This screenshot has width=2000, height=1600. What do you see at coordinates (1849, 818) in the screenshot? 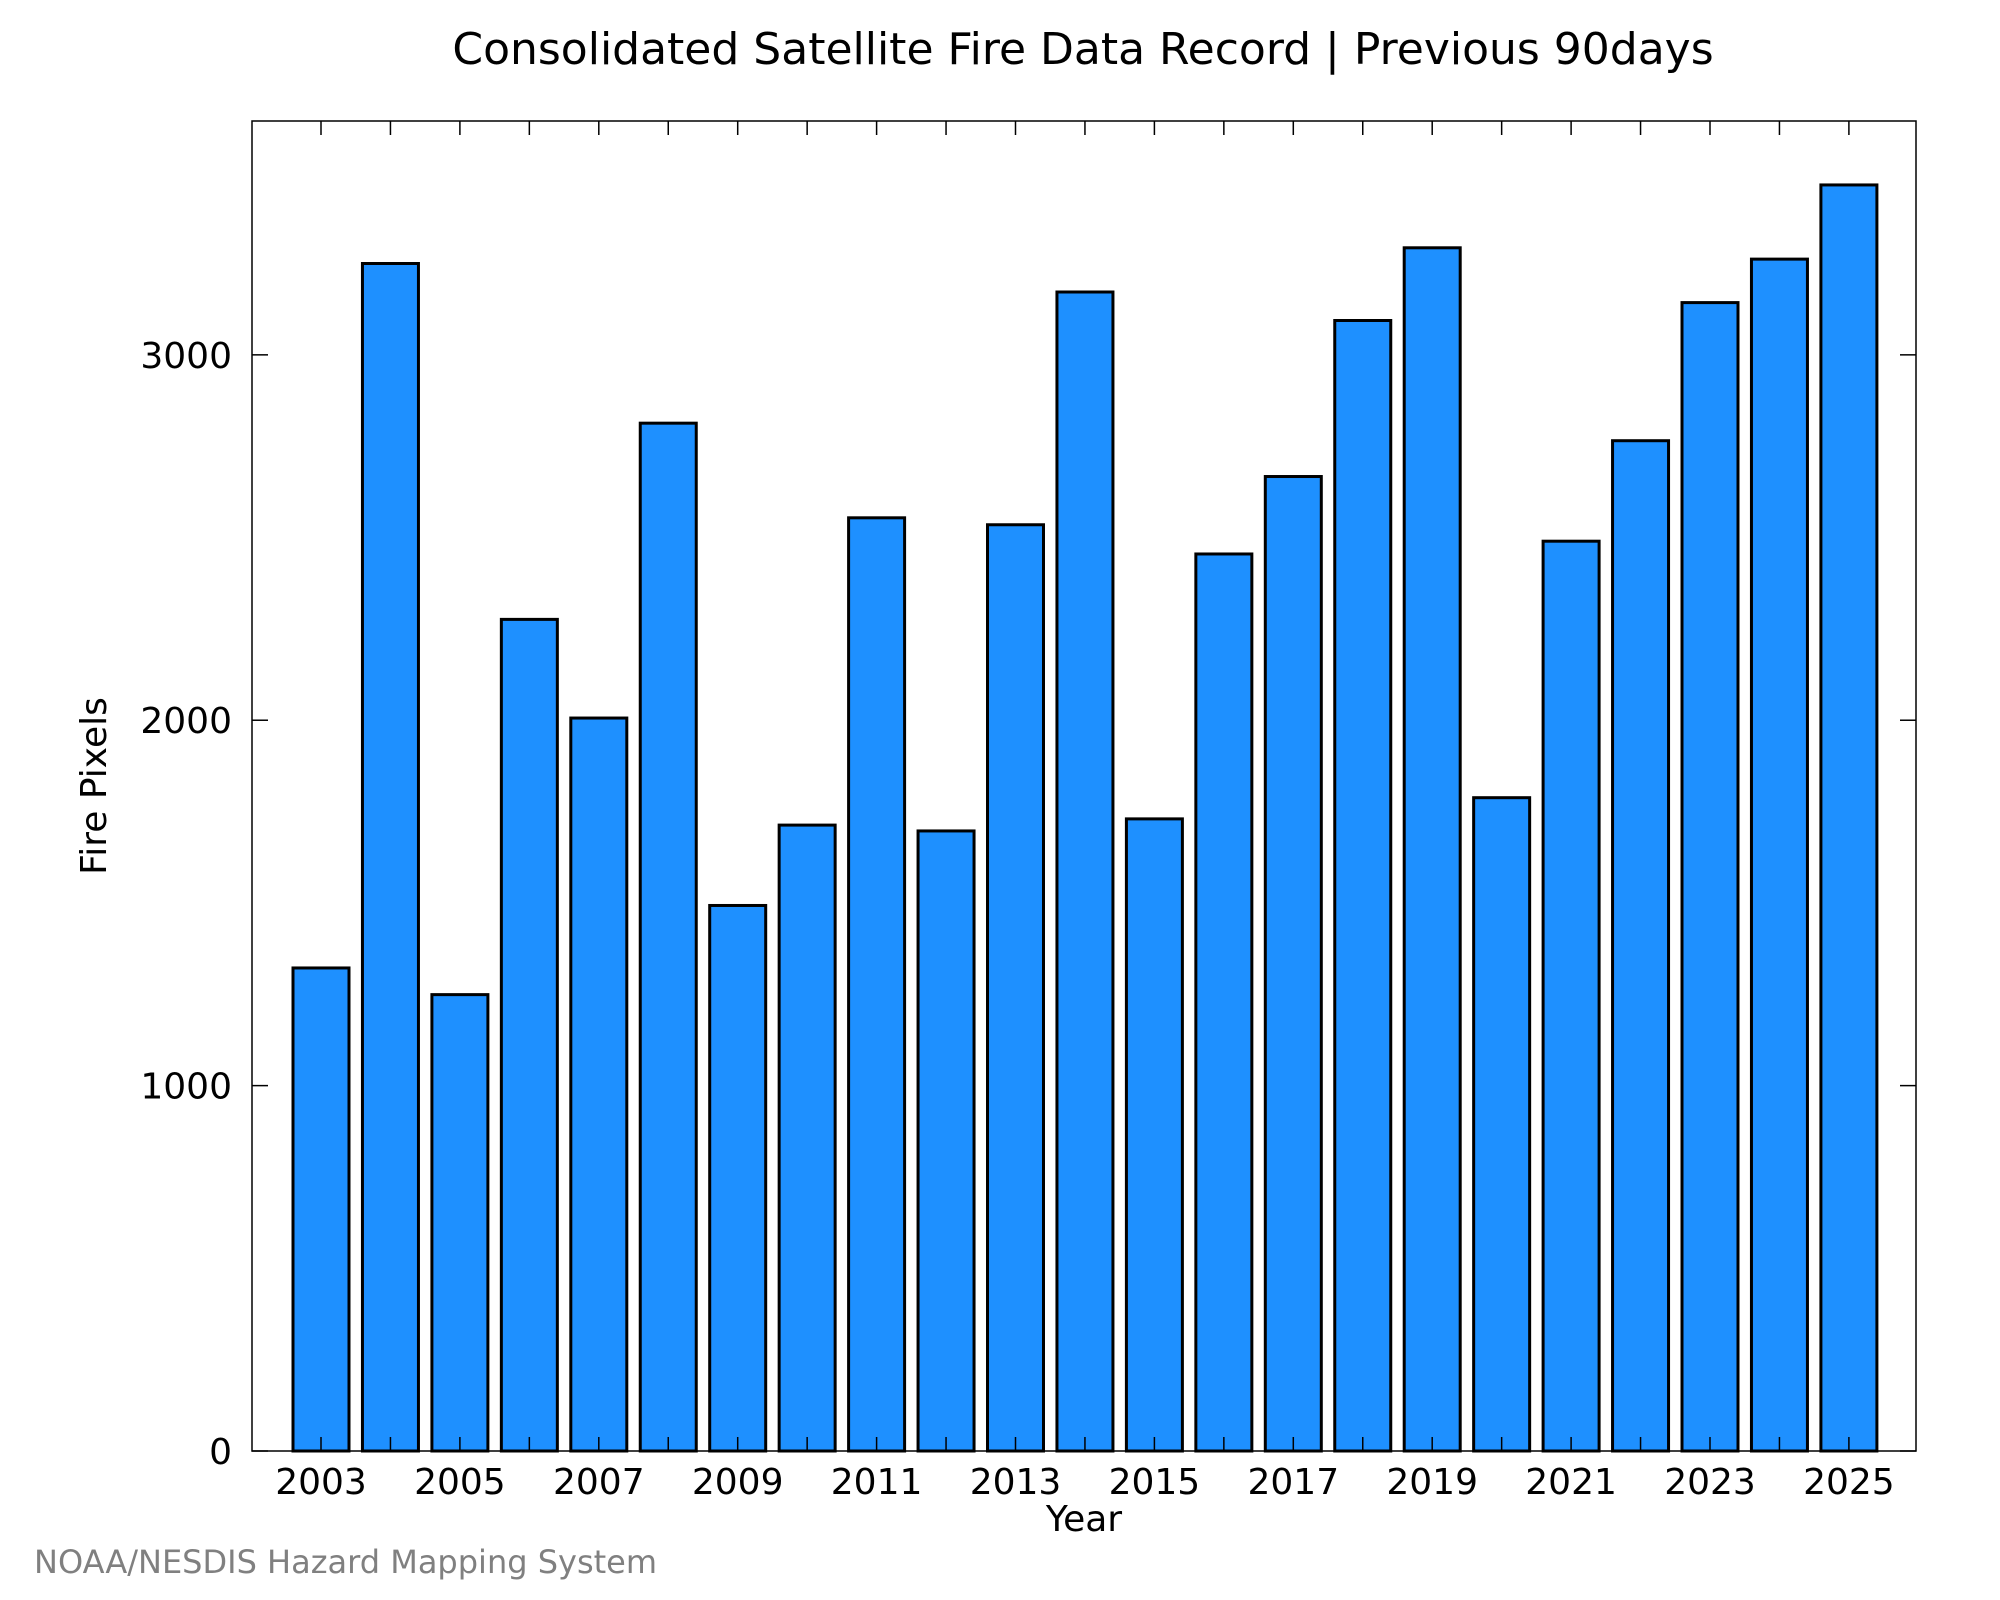
I see `bar-2025` at bounding box center [1849, 818].